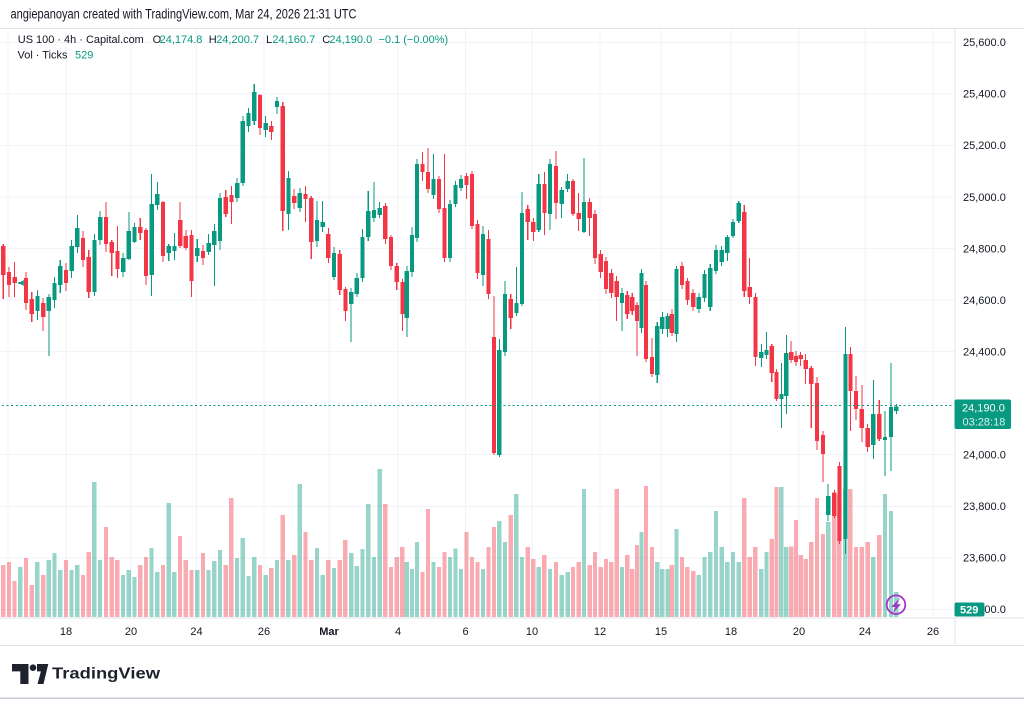 The height and width of the screenshot is (704, 1024). I want to click on svg-text: L, so click(269, 40).